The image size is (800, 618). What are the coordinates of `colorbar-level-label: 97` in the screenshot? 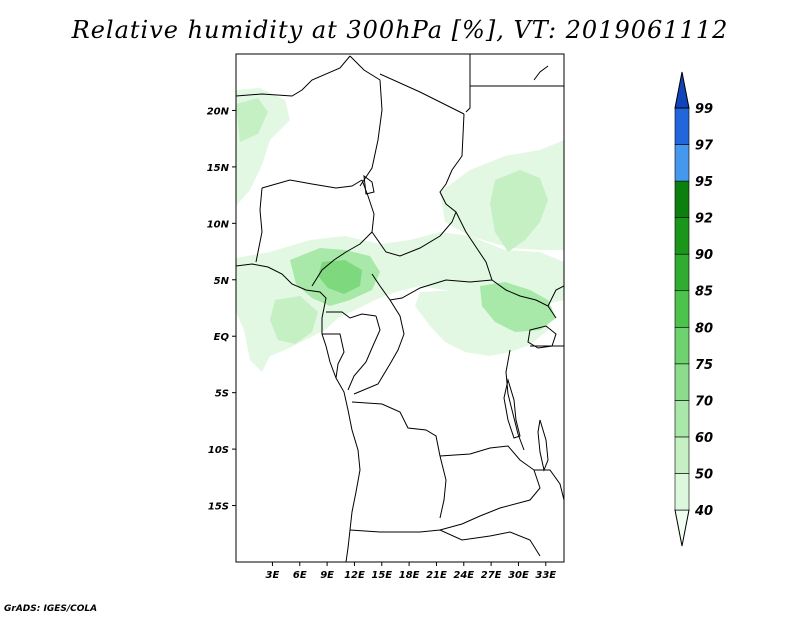 It's located at (704, 146).